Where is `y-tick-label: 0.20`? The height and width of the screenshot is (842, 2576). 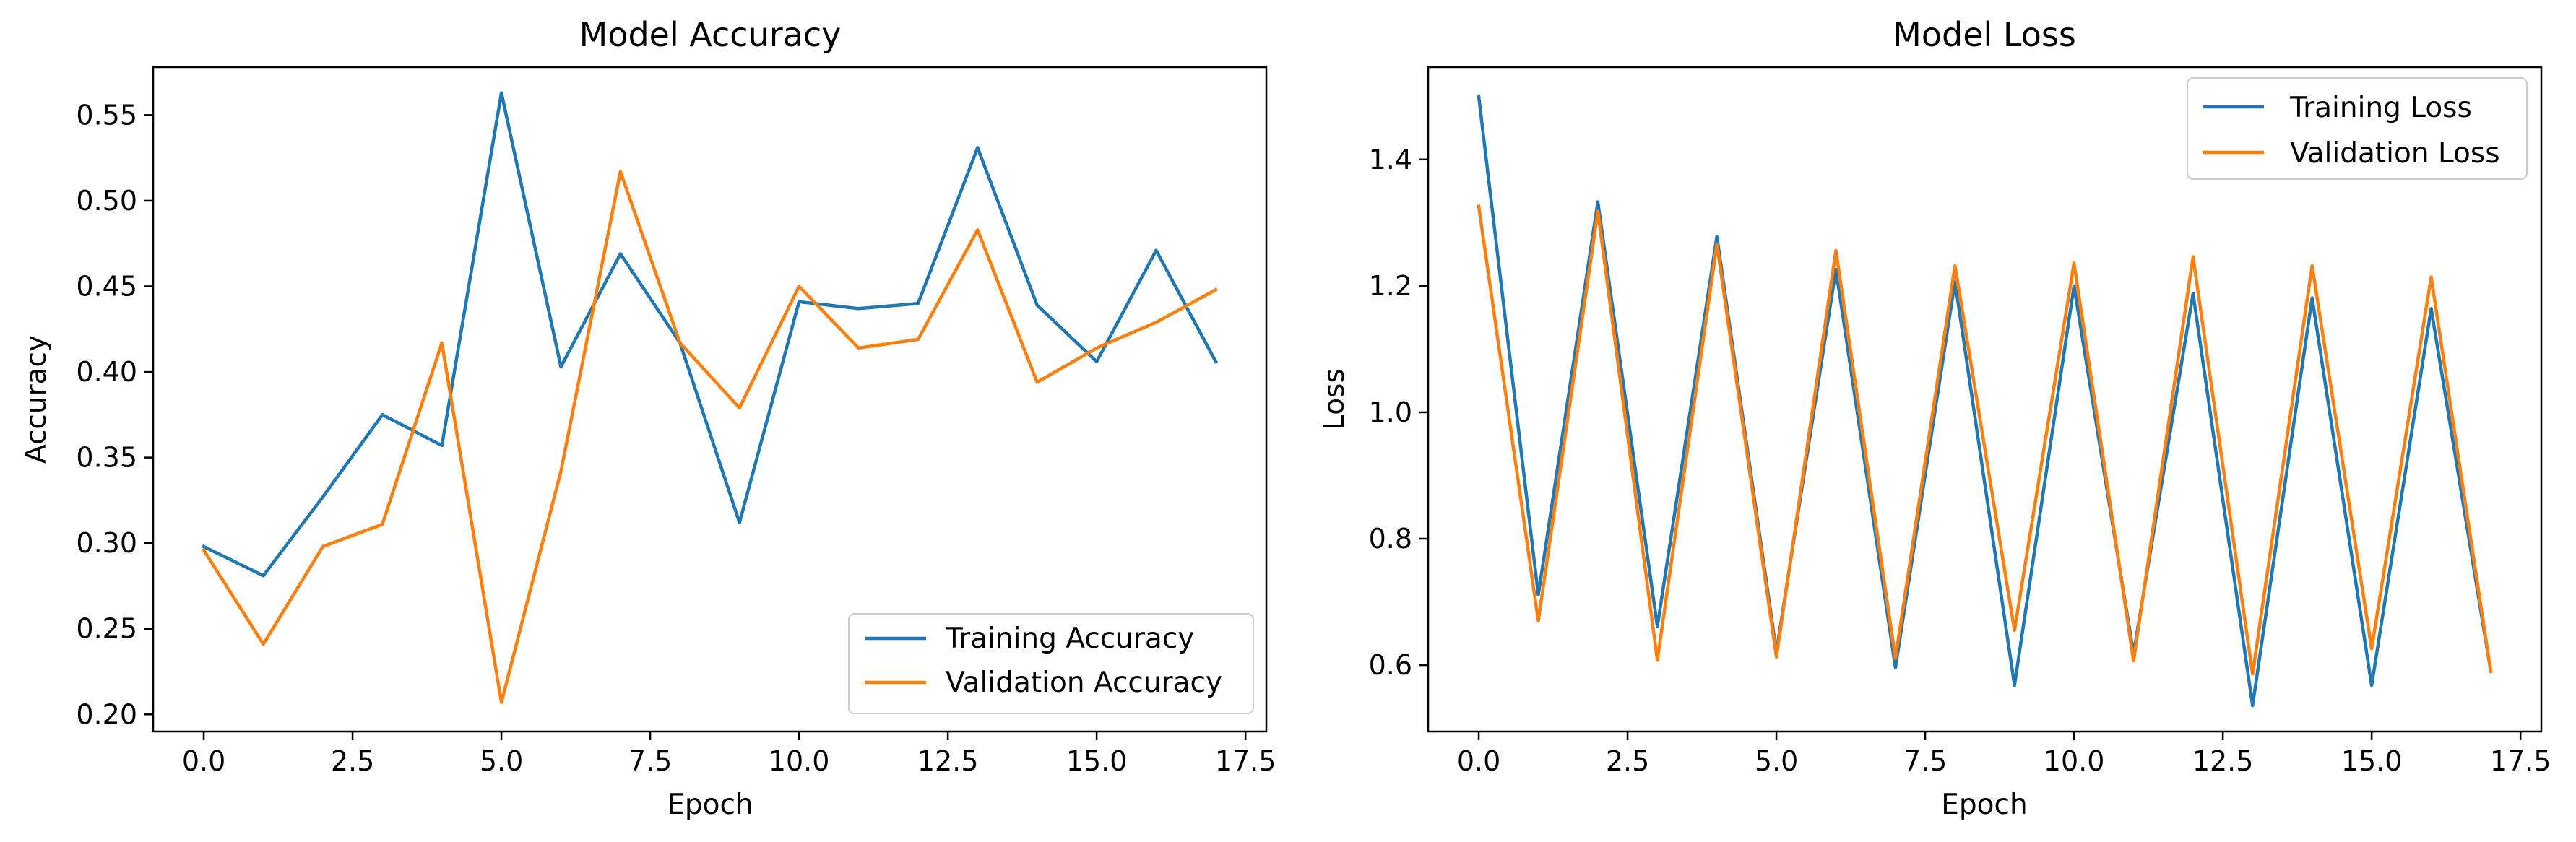
y-tick-label: 0.20 is located at coordinates (106, 714).